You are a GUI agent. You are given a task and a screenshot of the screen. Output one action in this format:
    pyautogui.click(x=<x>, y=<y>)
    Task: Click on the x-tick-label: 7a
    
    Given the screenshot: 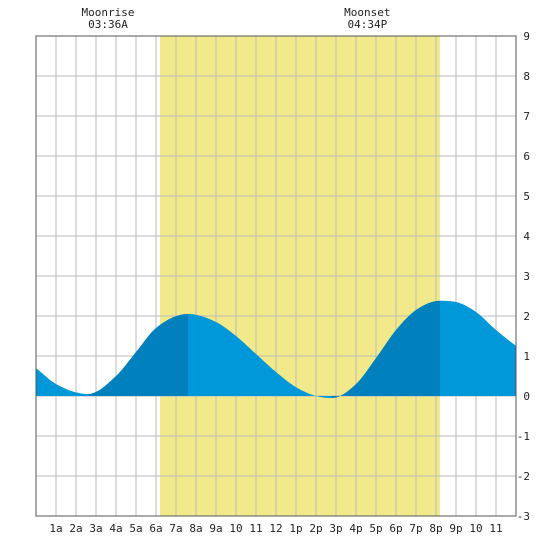 What is the action you would take?
    pyautogui.click(x=175, y=528)
    